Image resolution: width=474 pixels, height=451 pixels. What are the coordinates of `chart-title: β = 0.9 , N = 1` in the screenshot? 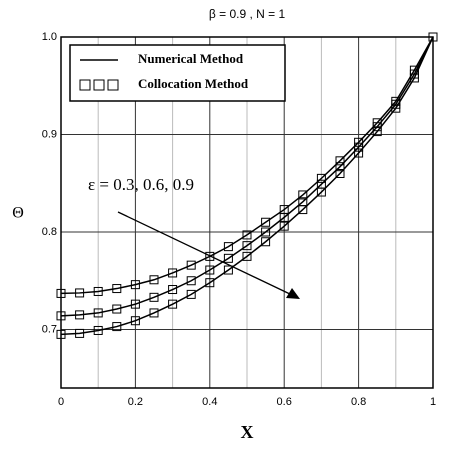 It's located at (247, 14).